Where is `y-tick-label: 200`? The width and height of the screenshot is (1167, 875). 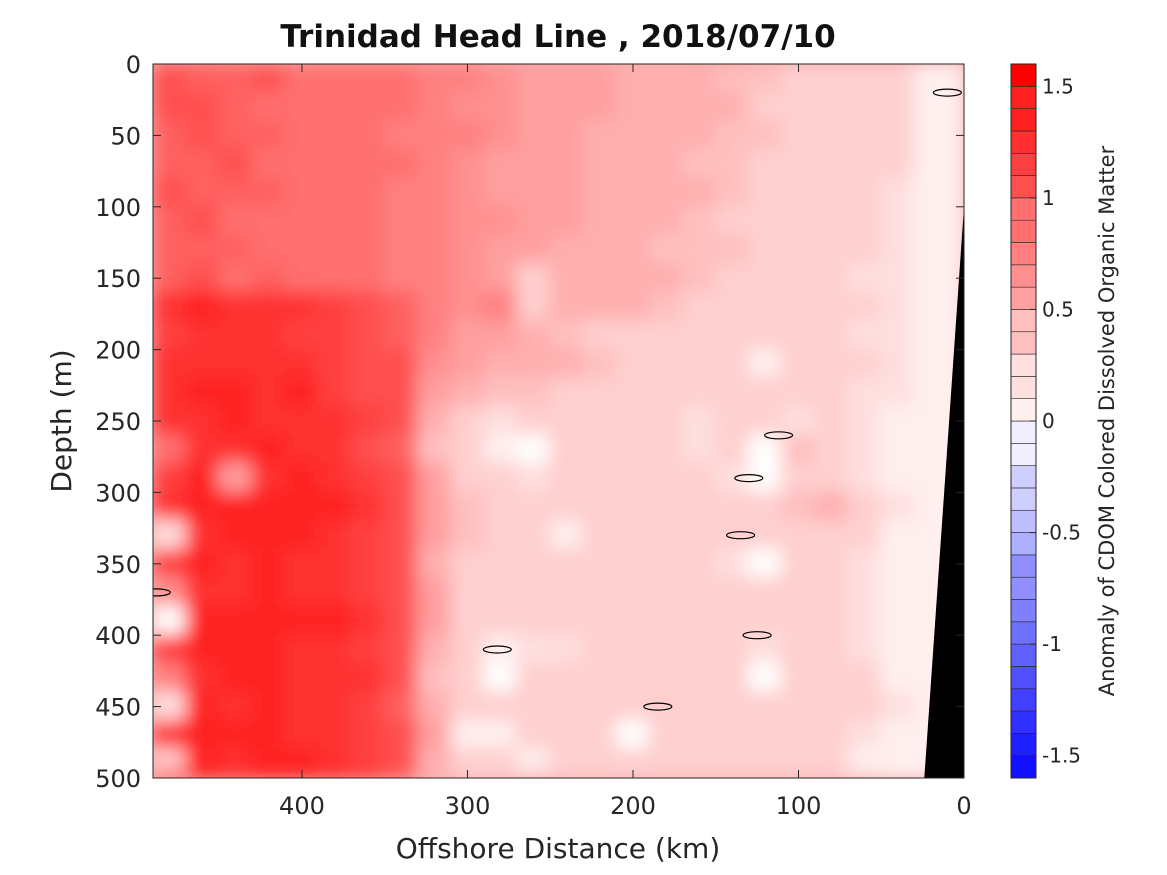 y-tick-label: 200 is located at coordinates (118, 351).